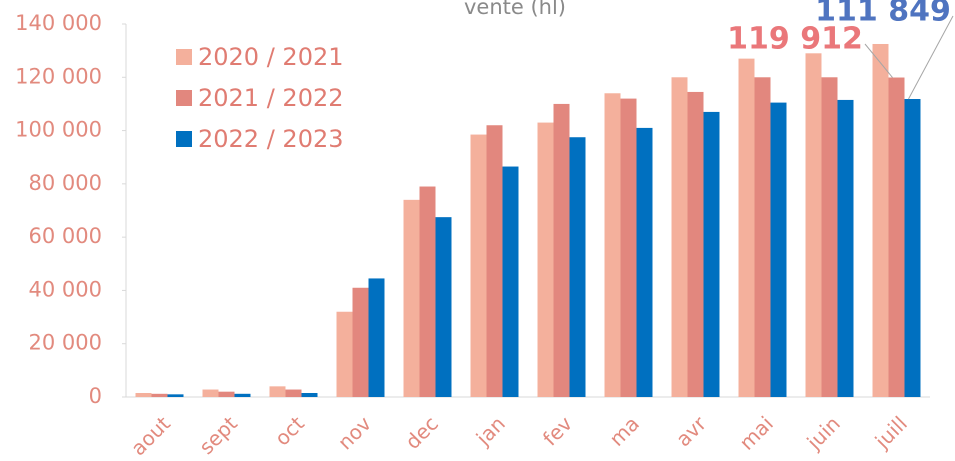 The width and height of the screenshot is (955, 461). What do you see at coordinates (218, 435) in the screenshot?
I see `x-tick-label: sept` at bounding box center [218, 435].